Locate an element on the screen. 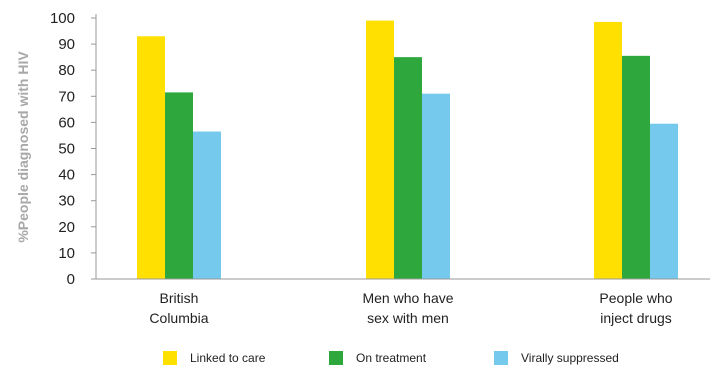 This screenshot has width=714, height=371. y-tick-label: 40 is located at coordinates (66, 175).